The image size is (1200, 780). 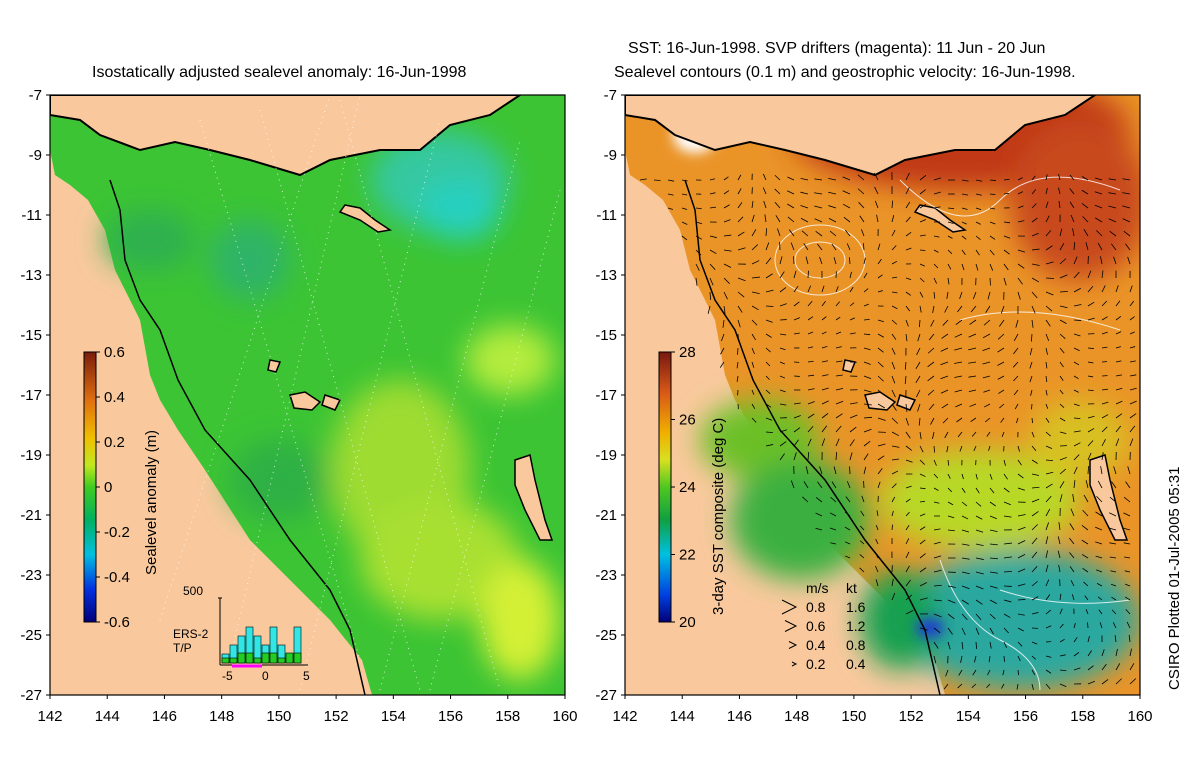 I want to click on lon-tick-label: 148, so click(x=221, y=716).